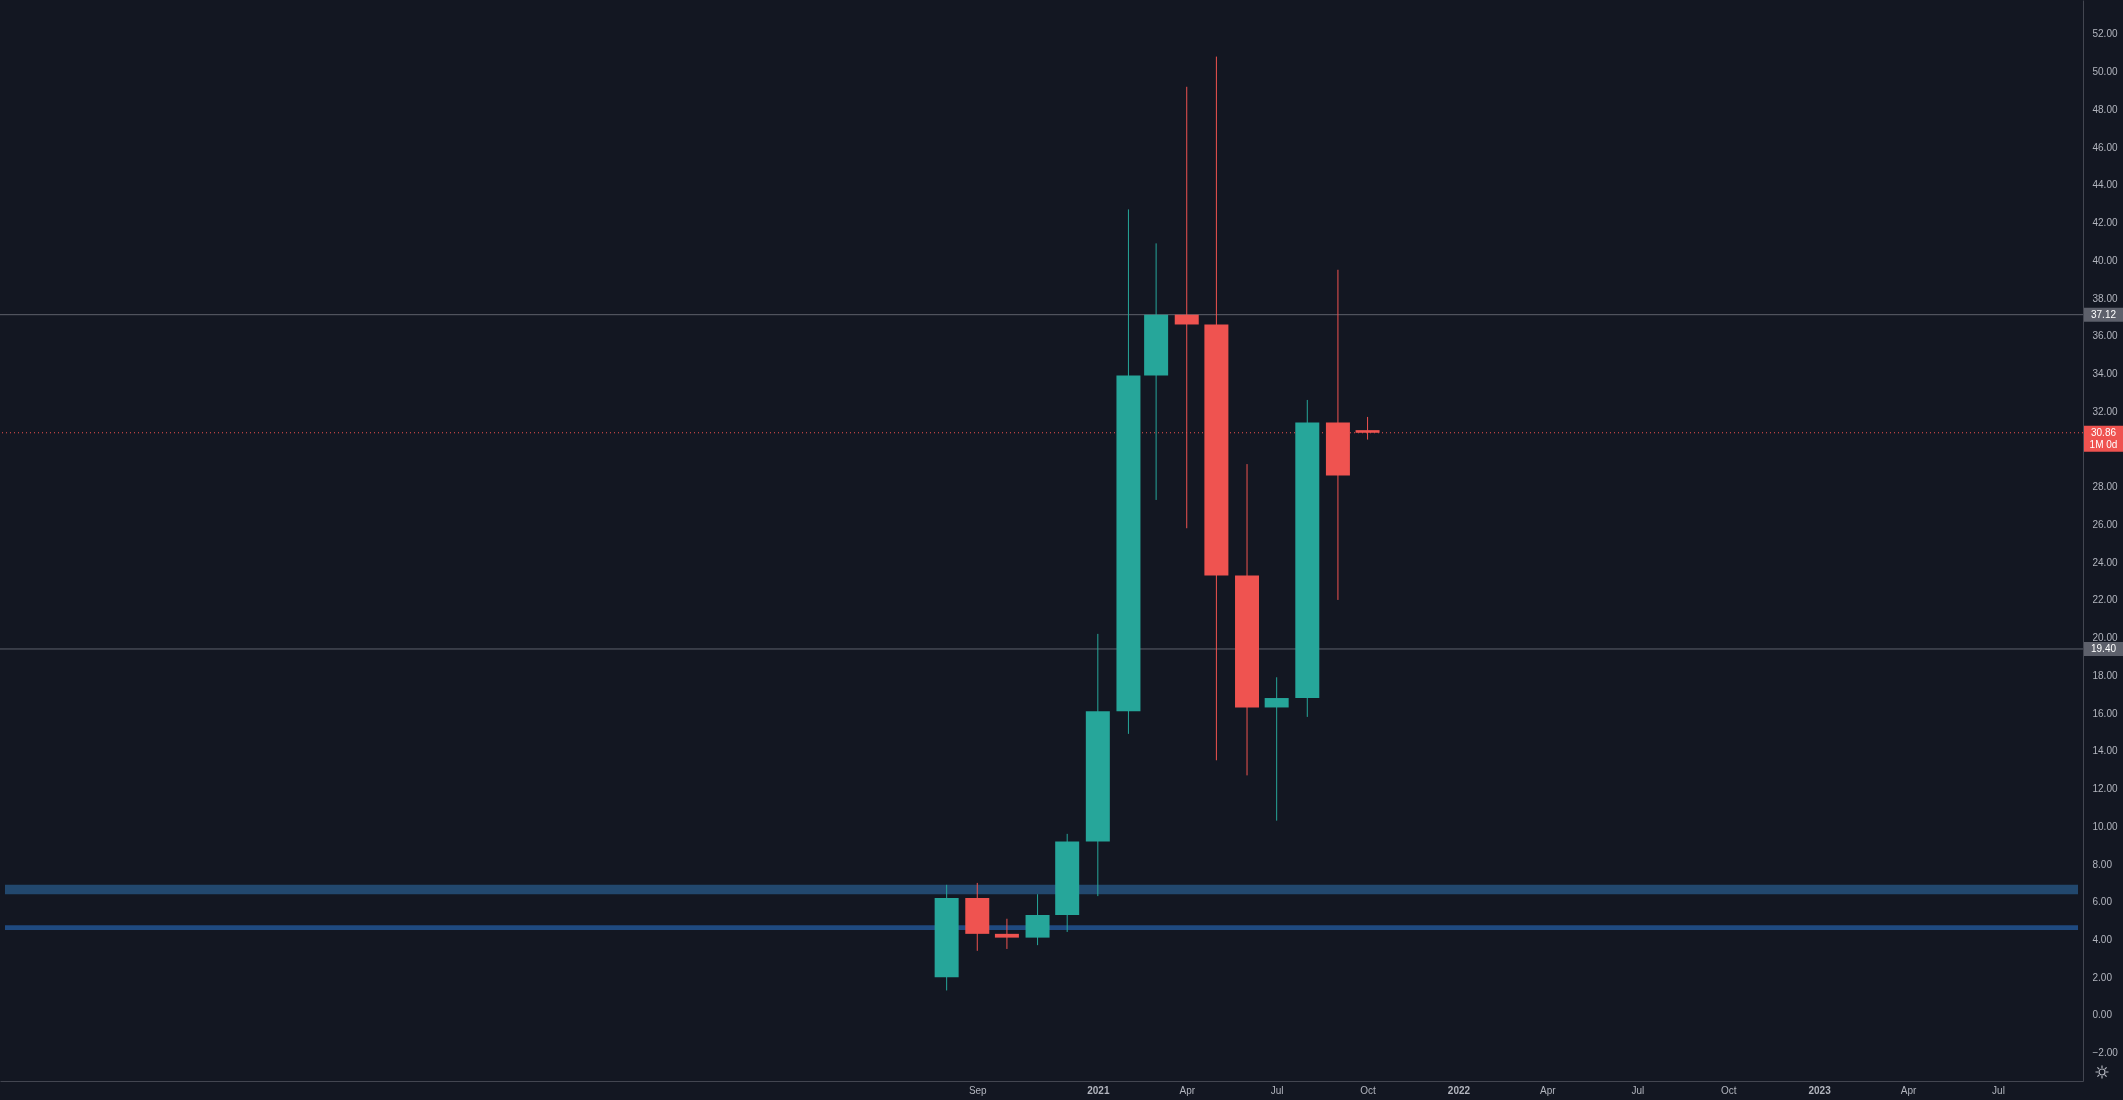  I want to click on y-tick-label: 8.00, so click(2102, 864).